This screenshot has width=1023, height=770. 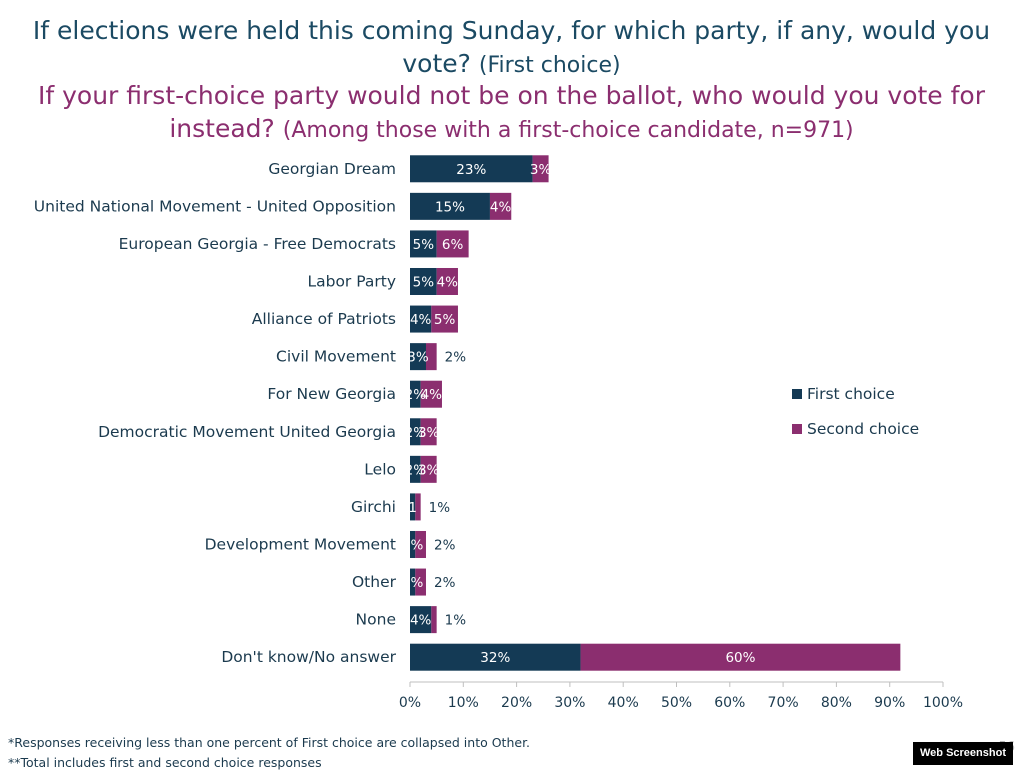 What do you see at coordinates (336, 357) in the screenshot?
I see `category-label: Civil Movement` at bounding box center [336, 357].